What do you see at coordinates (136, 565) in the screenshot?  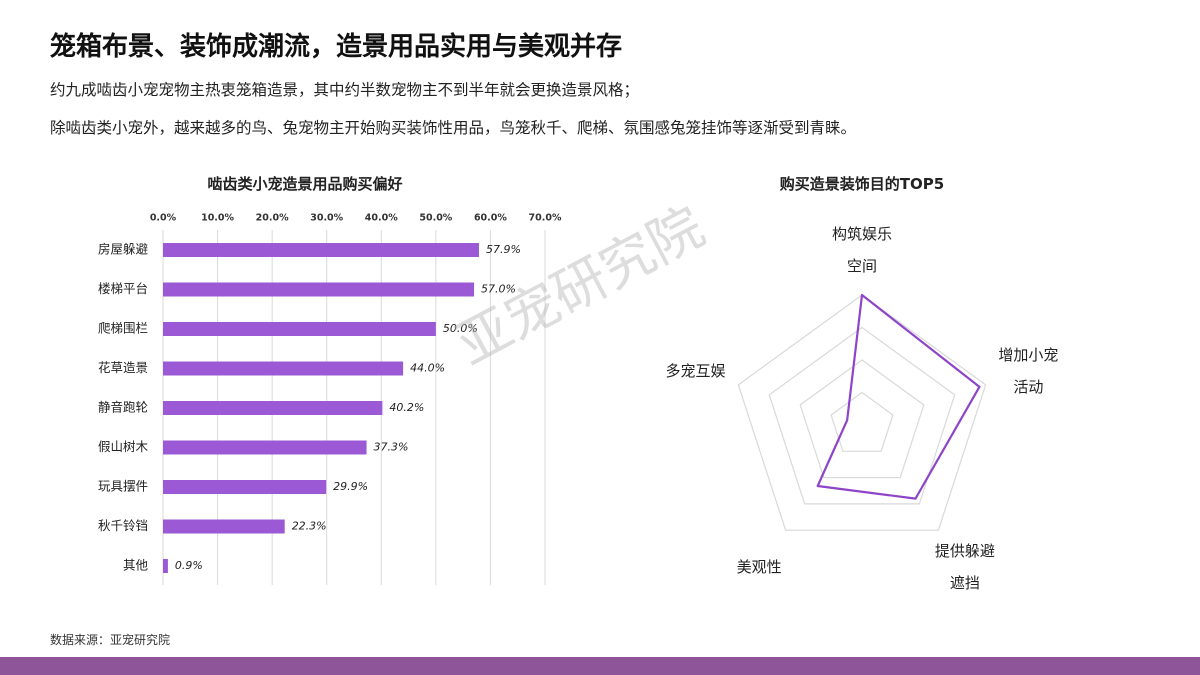 I see `y-tick-label: 其他` at bounding box center [136, 565].